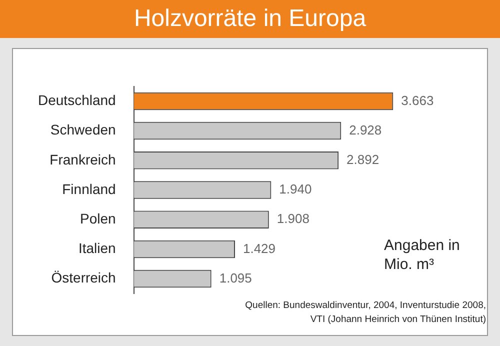 The height and width of the screenshot is (346, 500). Describe the element at coordinates (259, 248) in the screenshot. I see `data-label: 1.429` at that location.